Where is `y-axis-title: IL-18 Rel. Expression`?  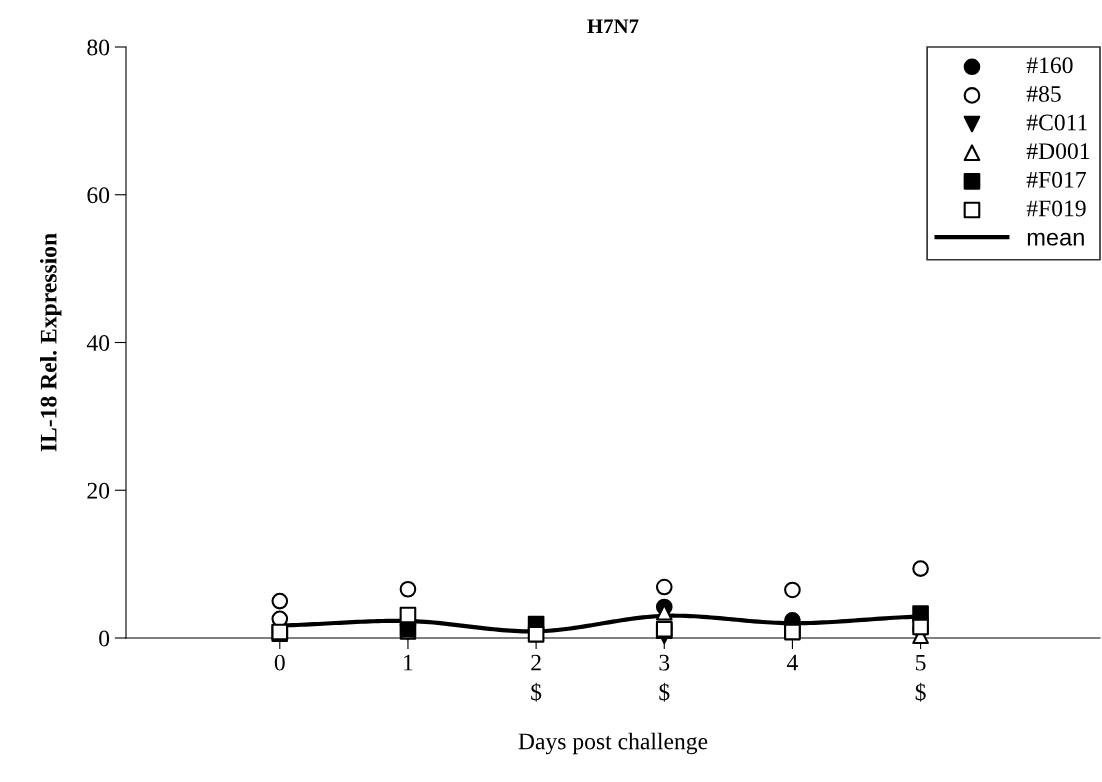 y-axis-title: IL-18 Rel. Expression is located at coordinates (51, 342).